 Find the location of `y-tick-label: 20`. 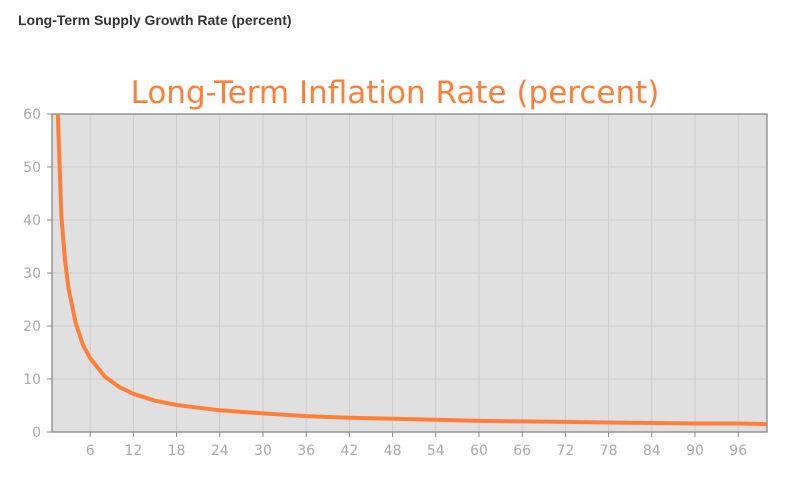

y-tick-label: 20 is located at coordinates (32, 327).